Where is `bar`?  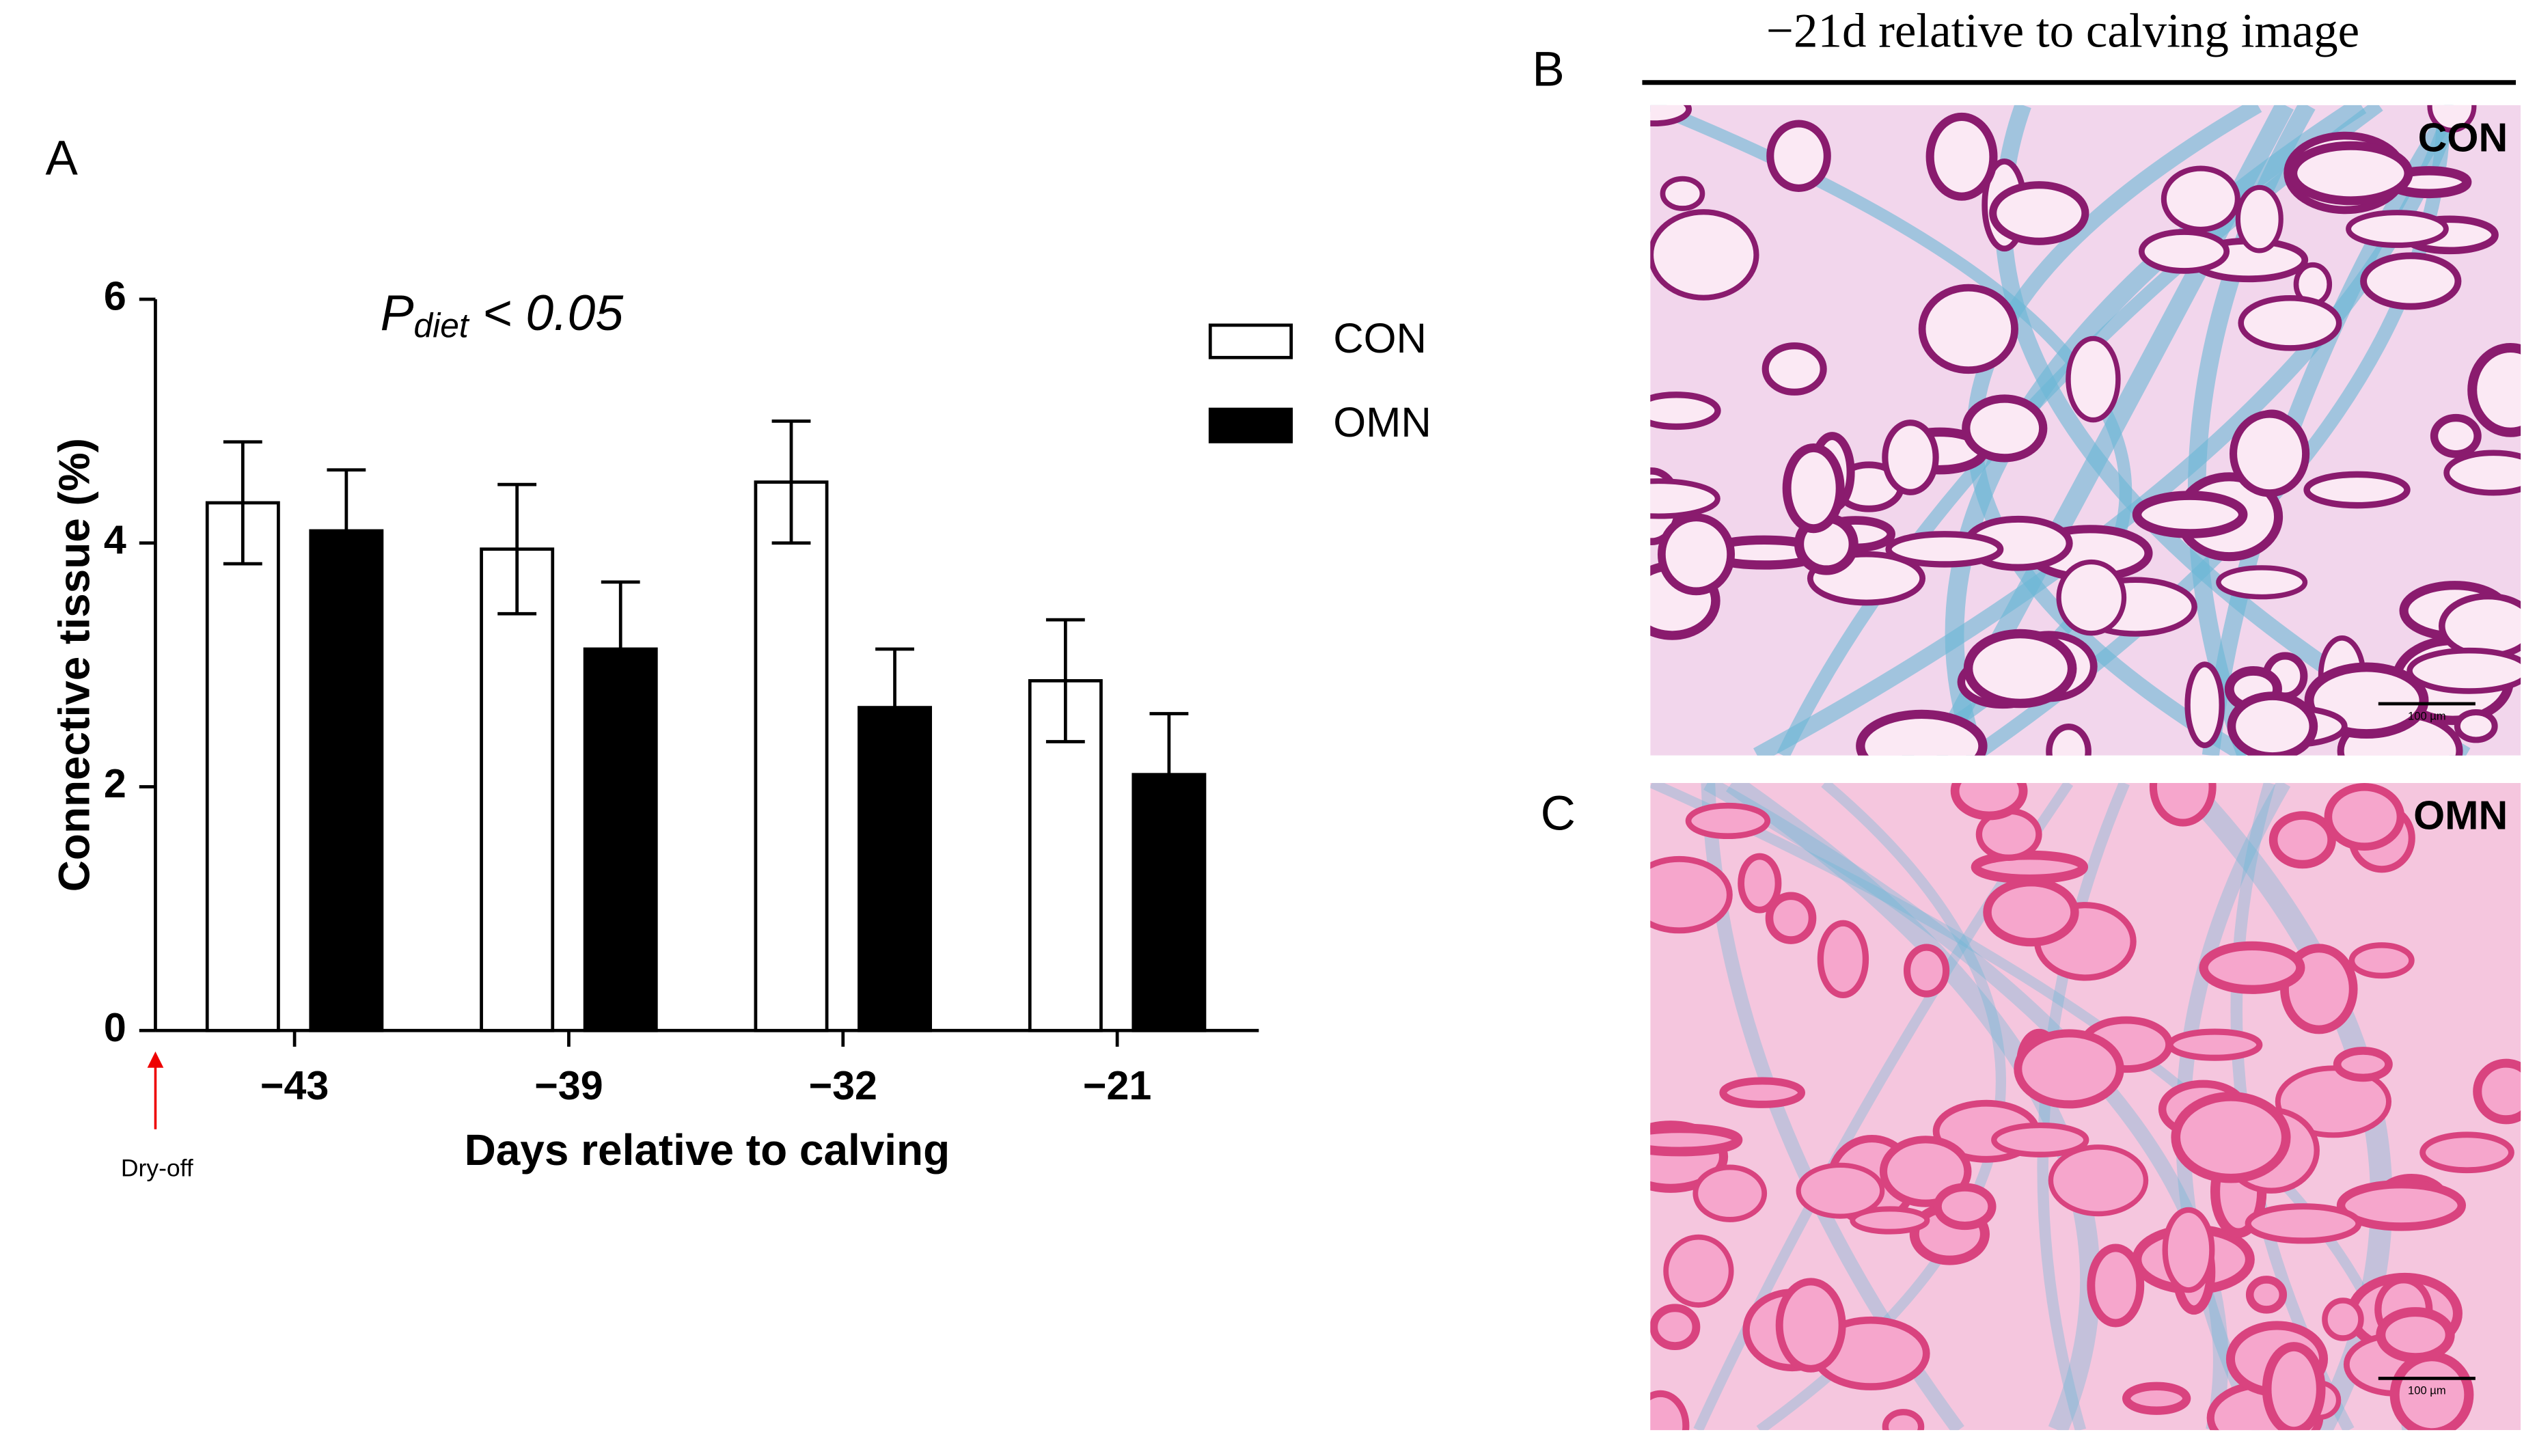
bar is located at coordinates (346, 780).